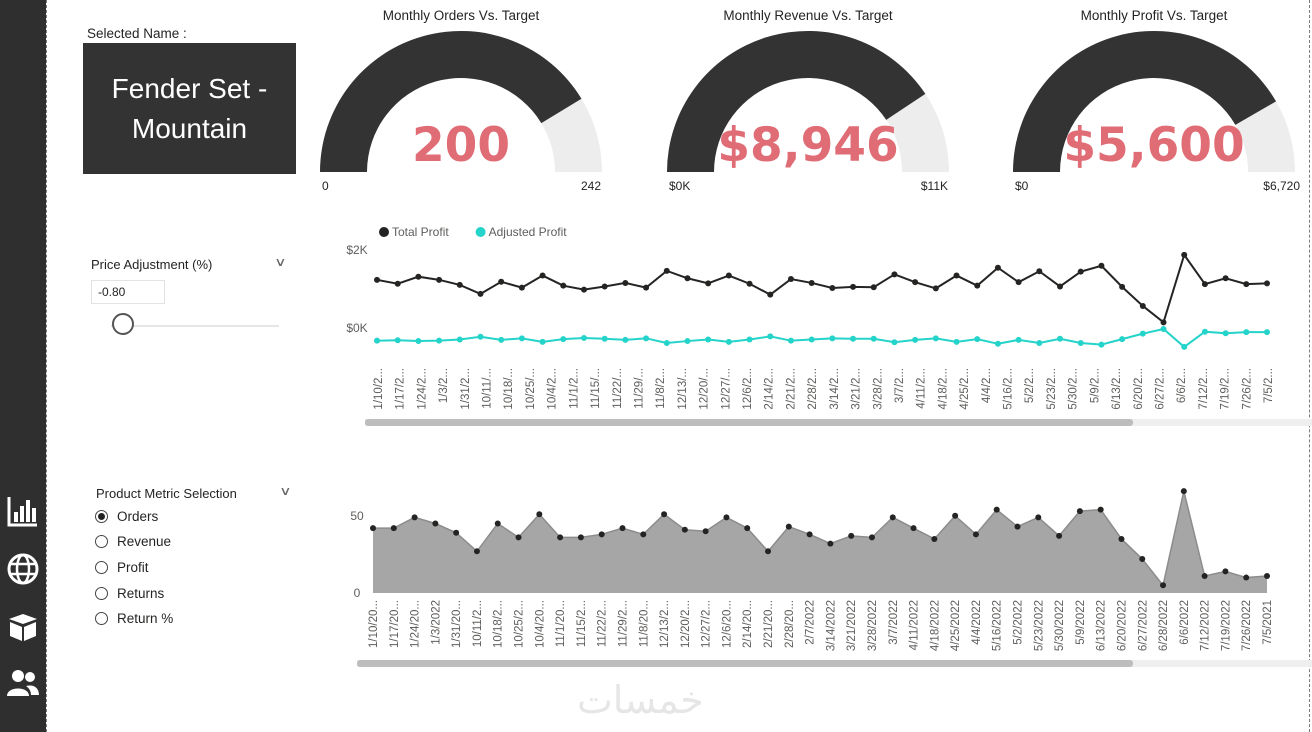 Image resolution: width=1312 pixels, height=732 pixels. What do you see at coordinates (195, 326) in the screenshot?
I see `price-slider-track` at bounding box center [195, 326].